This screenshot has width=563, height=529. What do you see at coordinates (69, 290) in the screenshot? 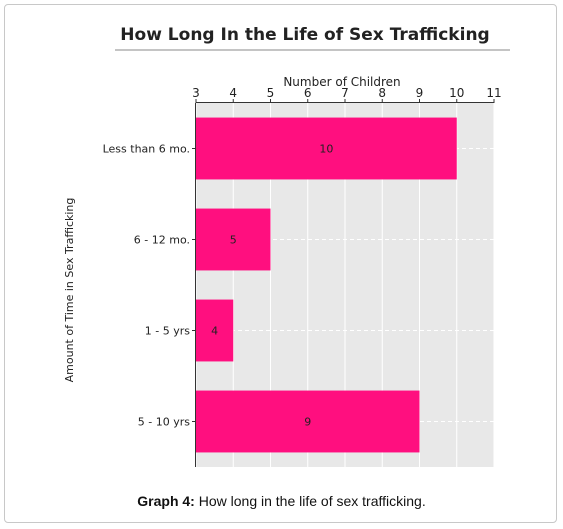
I see `y-axis-label: Amount of Time in Sex Trafficking` at bounding box center [69, 290].